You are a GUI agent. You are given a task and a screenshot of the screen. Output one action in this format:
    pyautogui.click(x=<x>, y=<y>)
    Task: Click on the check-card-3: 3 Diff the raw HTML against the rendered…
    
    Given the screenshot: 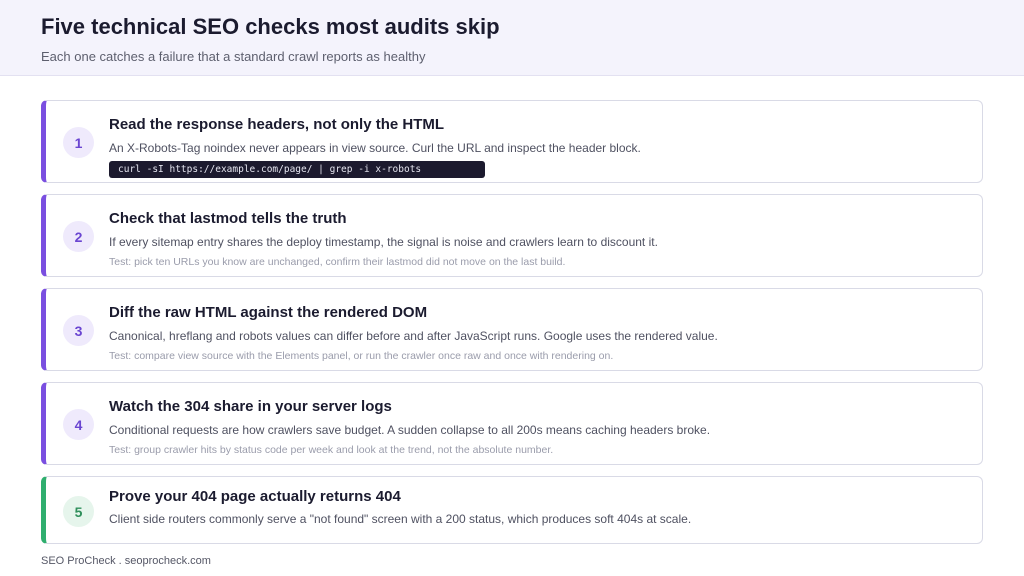 What is the action you would take?
    pyautogui.click(x=512, y=329)
    